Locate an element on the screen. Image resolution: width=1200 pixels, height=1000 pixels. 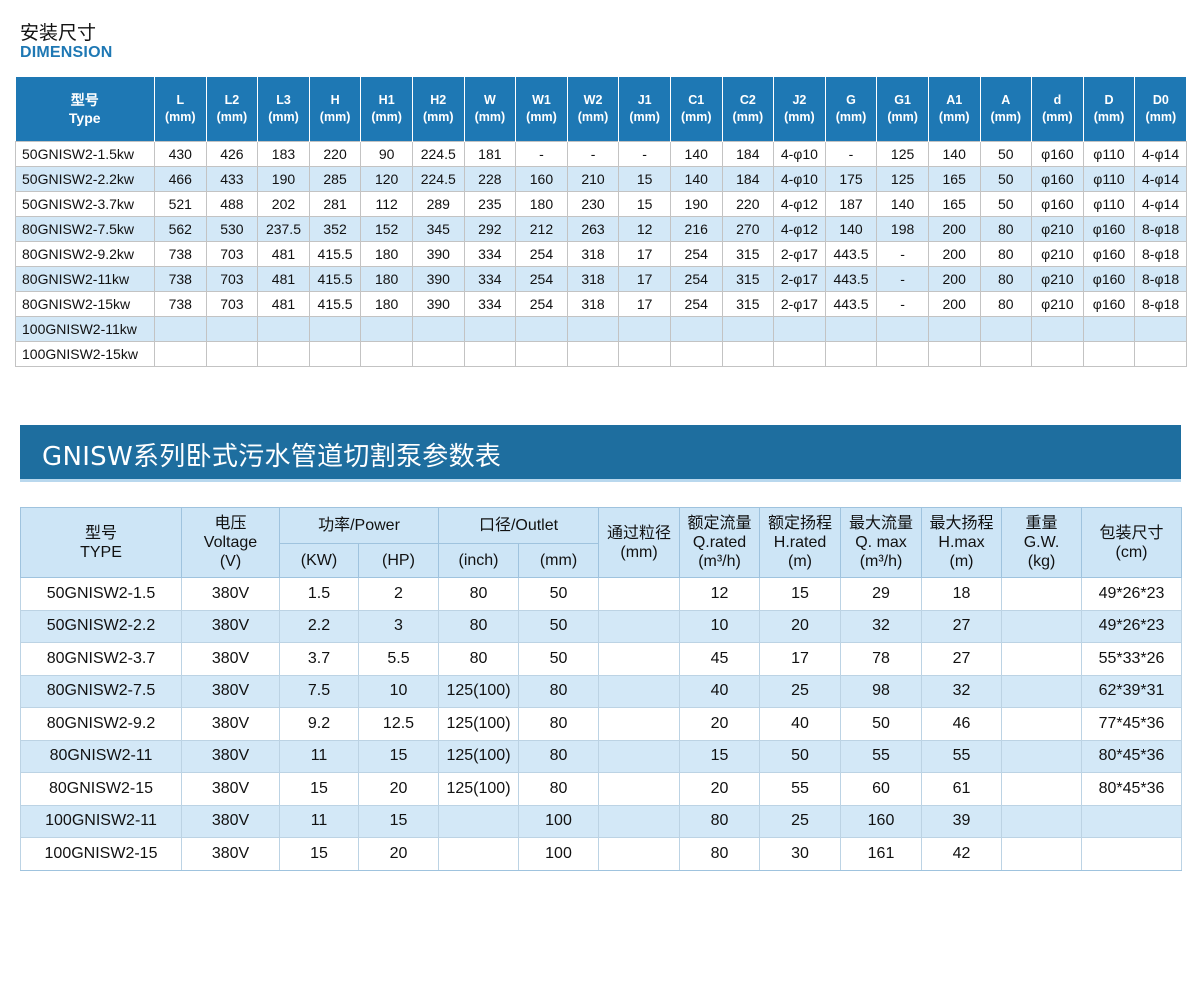
dimension-value-cell: 80 is located at coordinates (1006, 304).